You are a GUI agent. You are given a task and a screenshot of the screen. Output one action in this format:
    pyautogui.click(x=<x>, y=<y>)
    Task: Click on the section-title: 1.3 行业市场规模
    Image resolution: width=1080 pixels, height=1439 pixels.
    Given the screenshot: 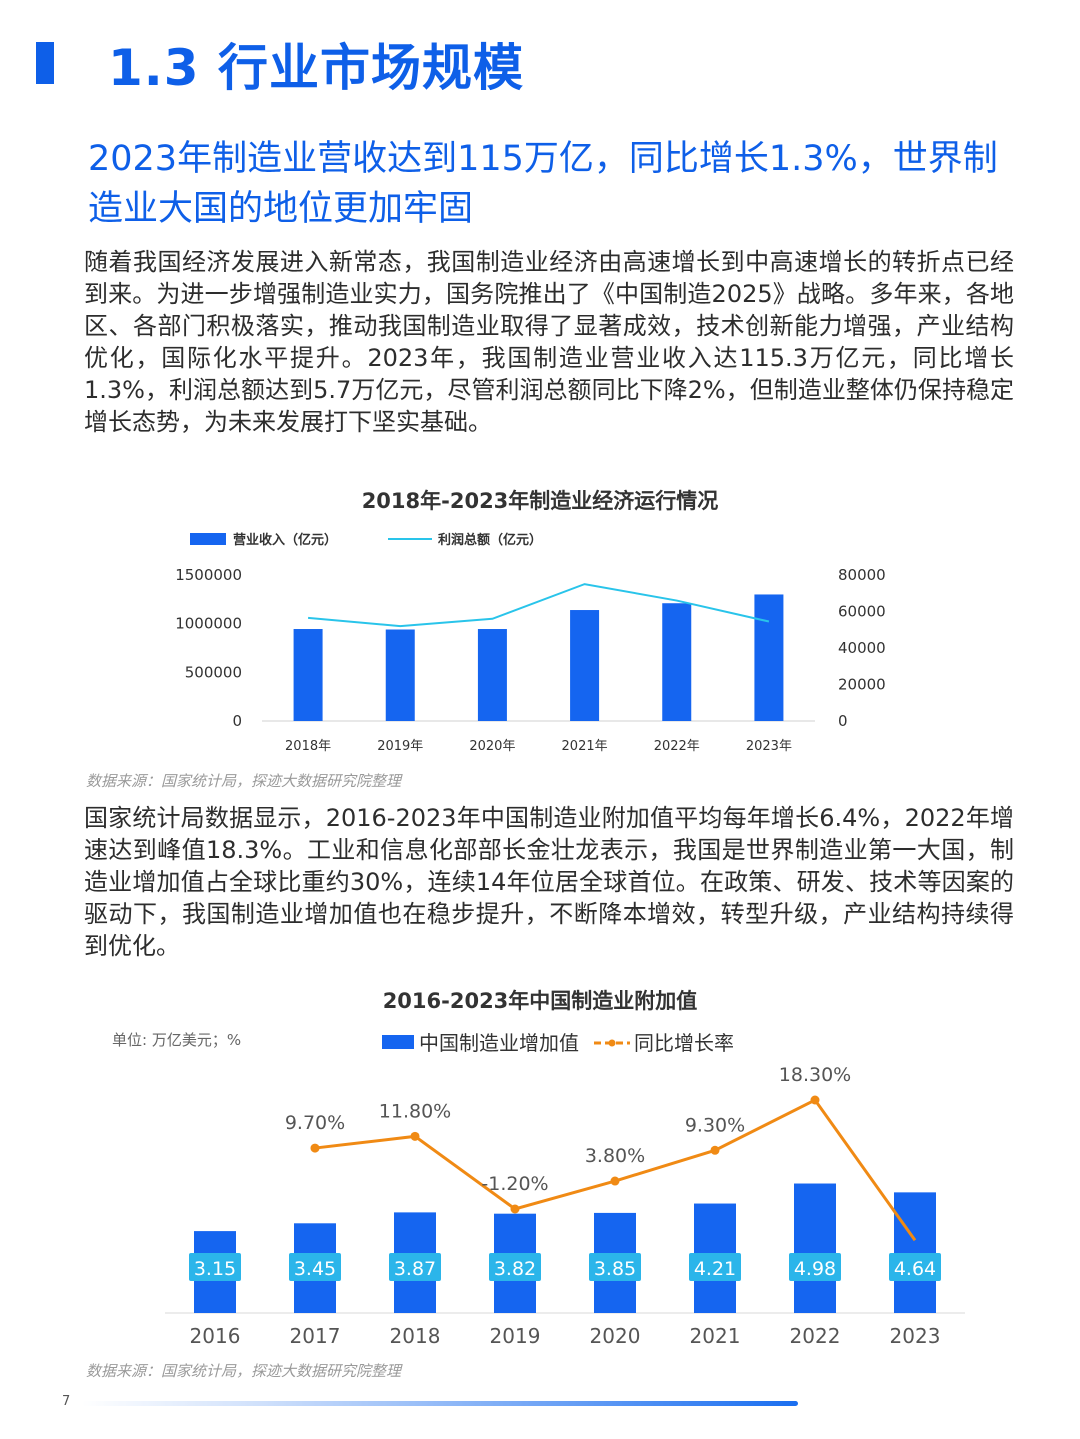 What is the action you would take?
    pyautogui.click(x=316, y=68)
    